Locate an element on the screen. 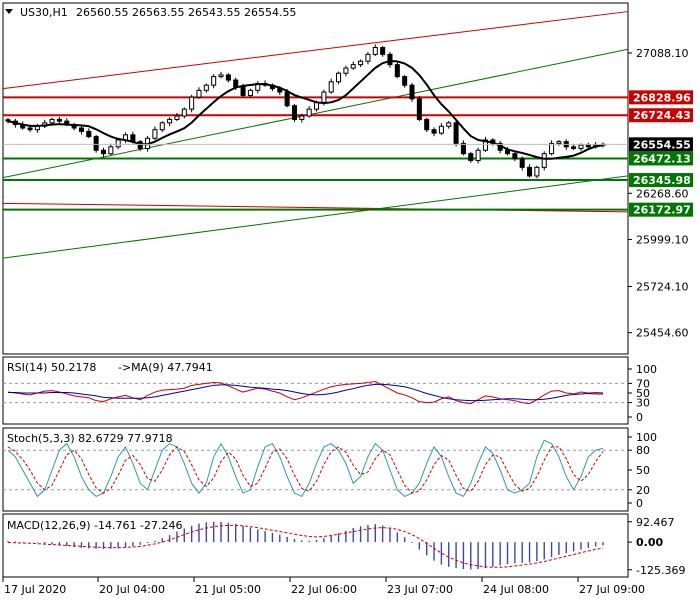 The width and height of the screenshot is (700, 604). tick-label: 0 is located at coordinates (639, 503).